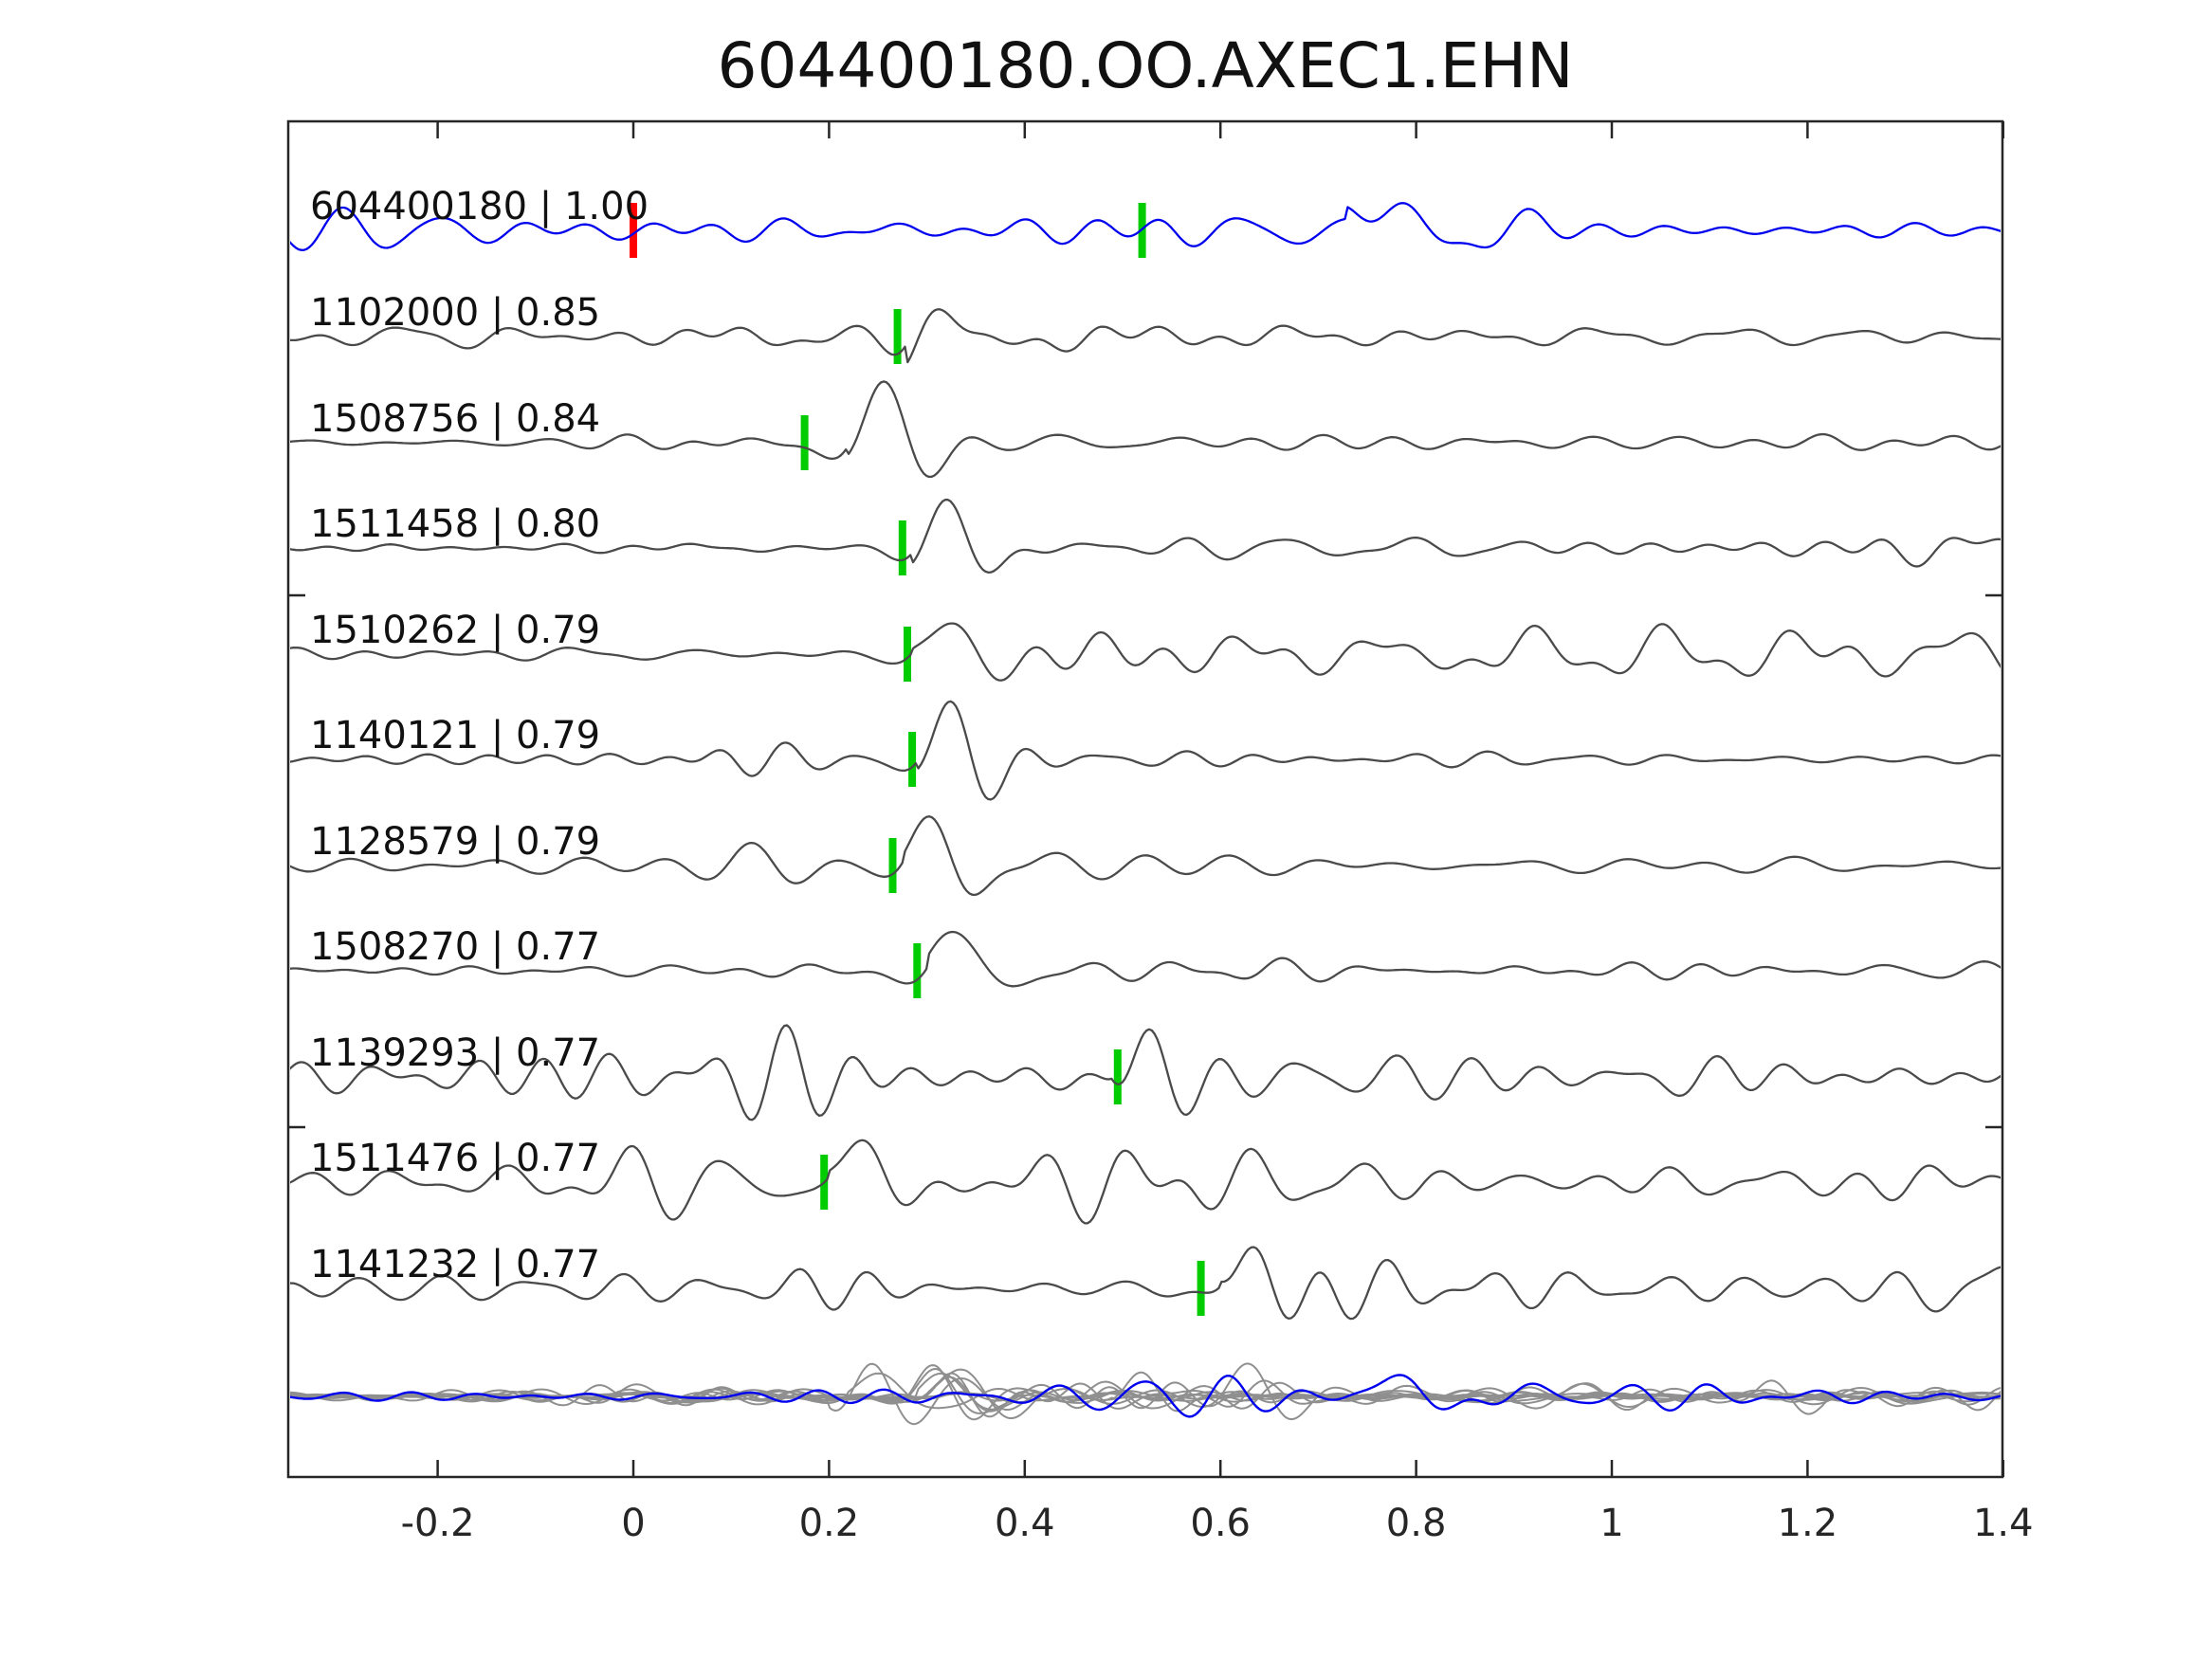 The width and height of the screenshot is (2212, 1659). What do you see at coordinates (2003, 1523) in the screenshot?
I see `x-tick-label: 1.4` at bounding box center [2003, 1523].